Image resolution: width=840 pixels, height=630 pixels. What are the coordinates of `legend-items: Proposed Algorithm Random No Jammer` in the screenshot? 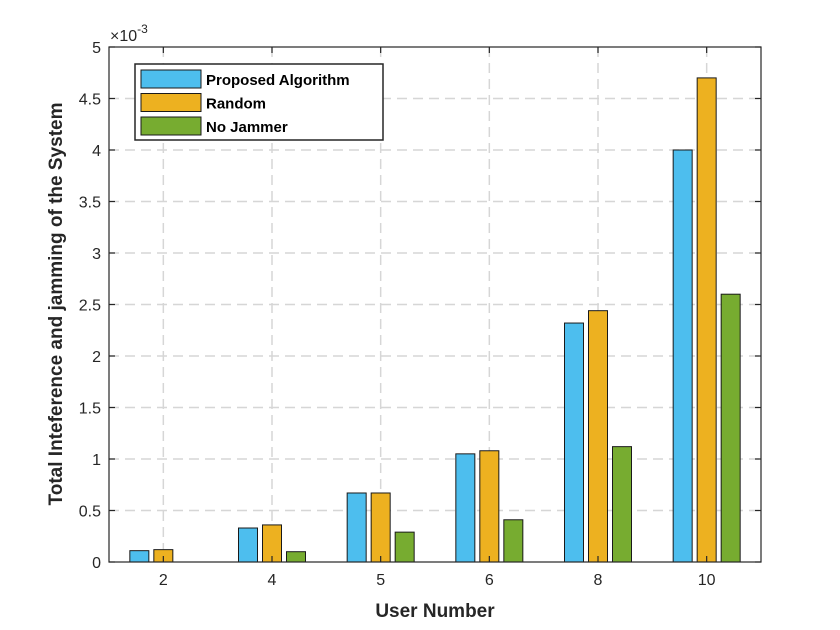 It's located at (245, 102).